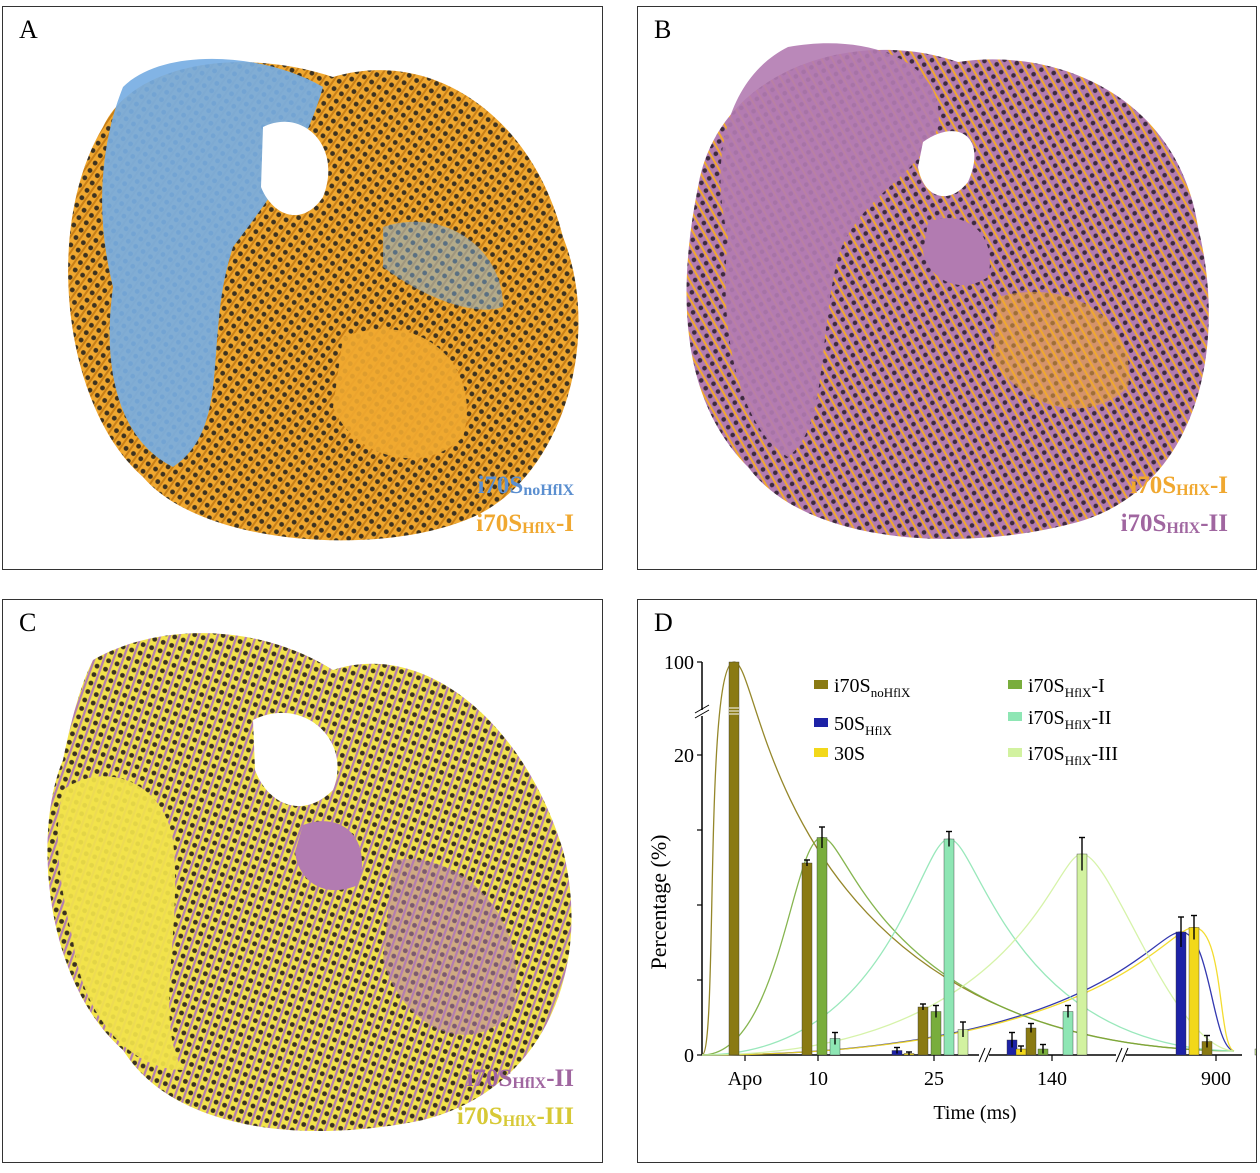 The image size is (1260, 1173). I want to click on legend-entry: i70SHflX-III, so click(515, 1116).